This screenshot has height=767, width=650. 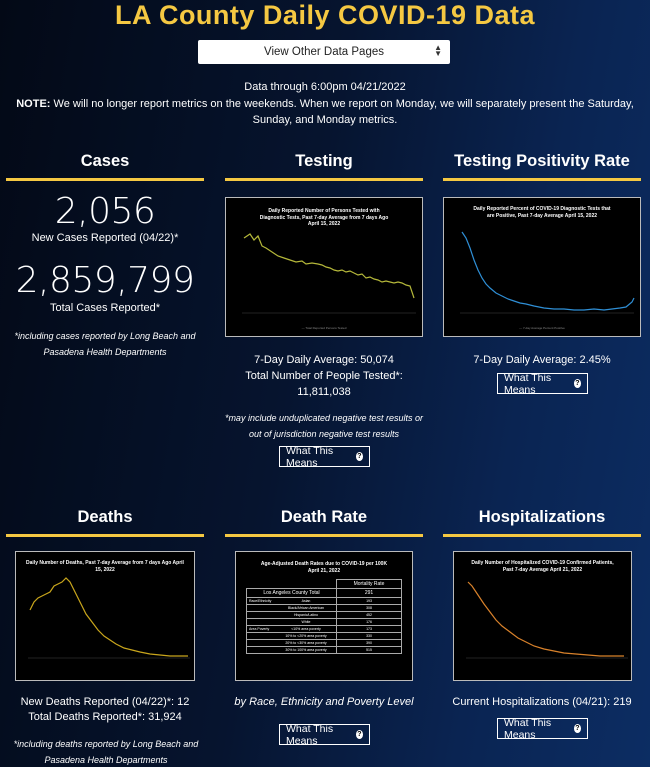 What do you see at coordinates (528, 728) in the screenshot?
I see `hospitalizations-button-label: What This Means` at bounding box center [528, 728].